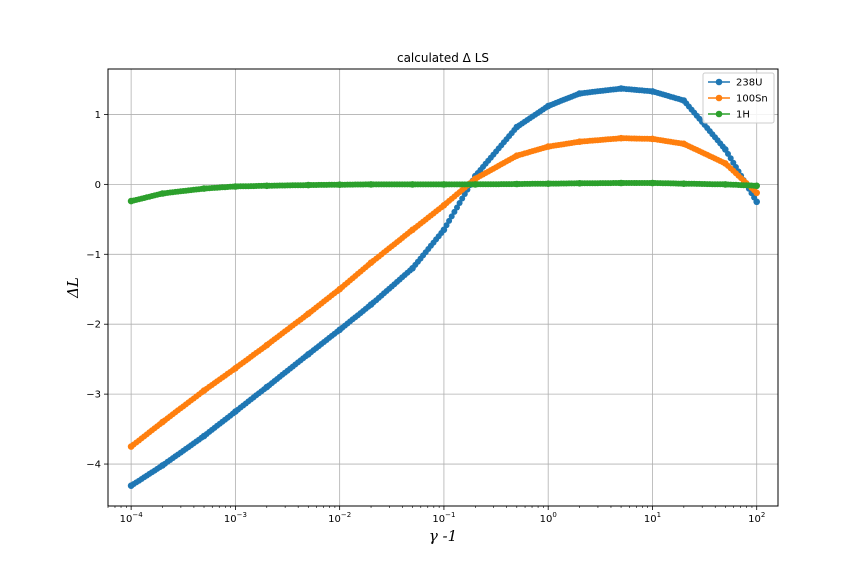  I want to click on y-tick-label: −2, so click(93, 325).